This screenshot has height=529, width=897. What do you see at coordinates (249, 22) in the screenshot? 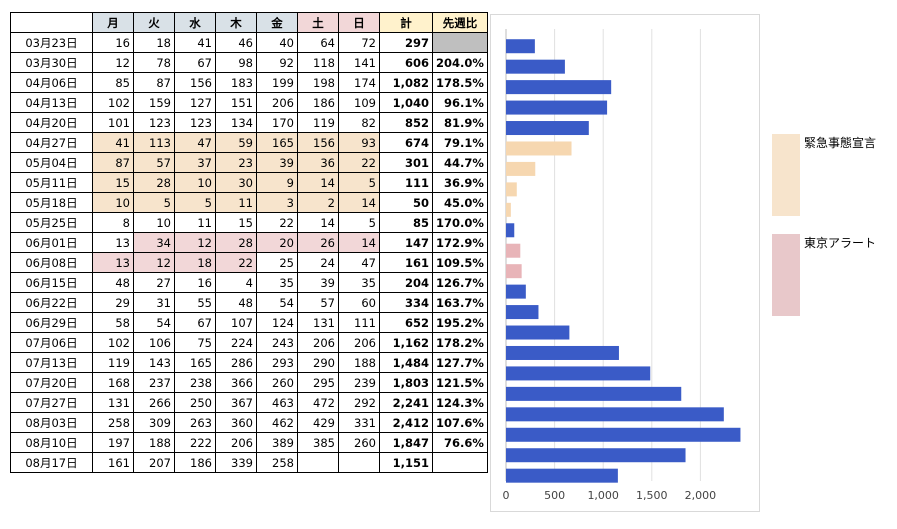
I see `table-header-row: 月 火 水 木 金 土 日 計 先週比` at bounding box center [249, 22].